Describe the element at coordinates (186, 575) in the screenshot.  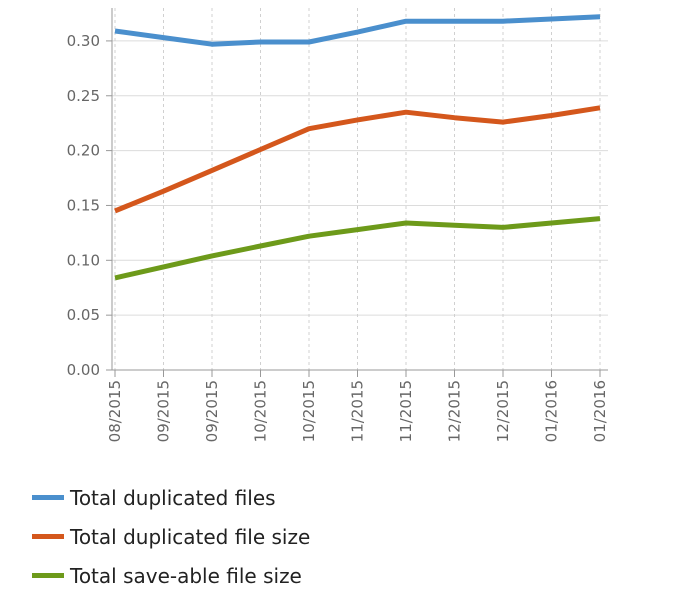
I see `legend-label: Total save-able file size` at that location.